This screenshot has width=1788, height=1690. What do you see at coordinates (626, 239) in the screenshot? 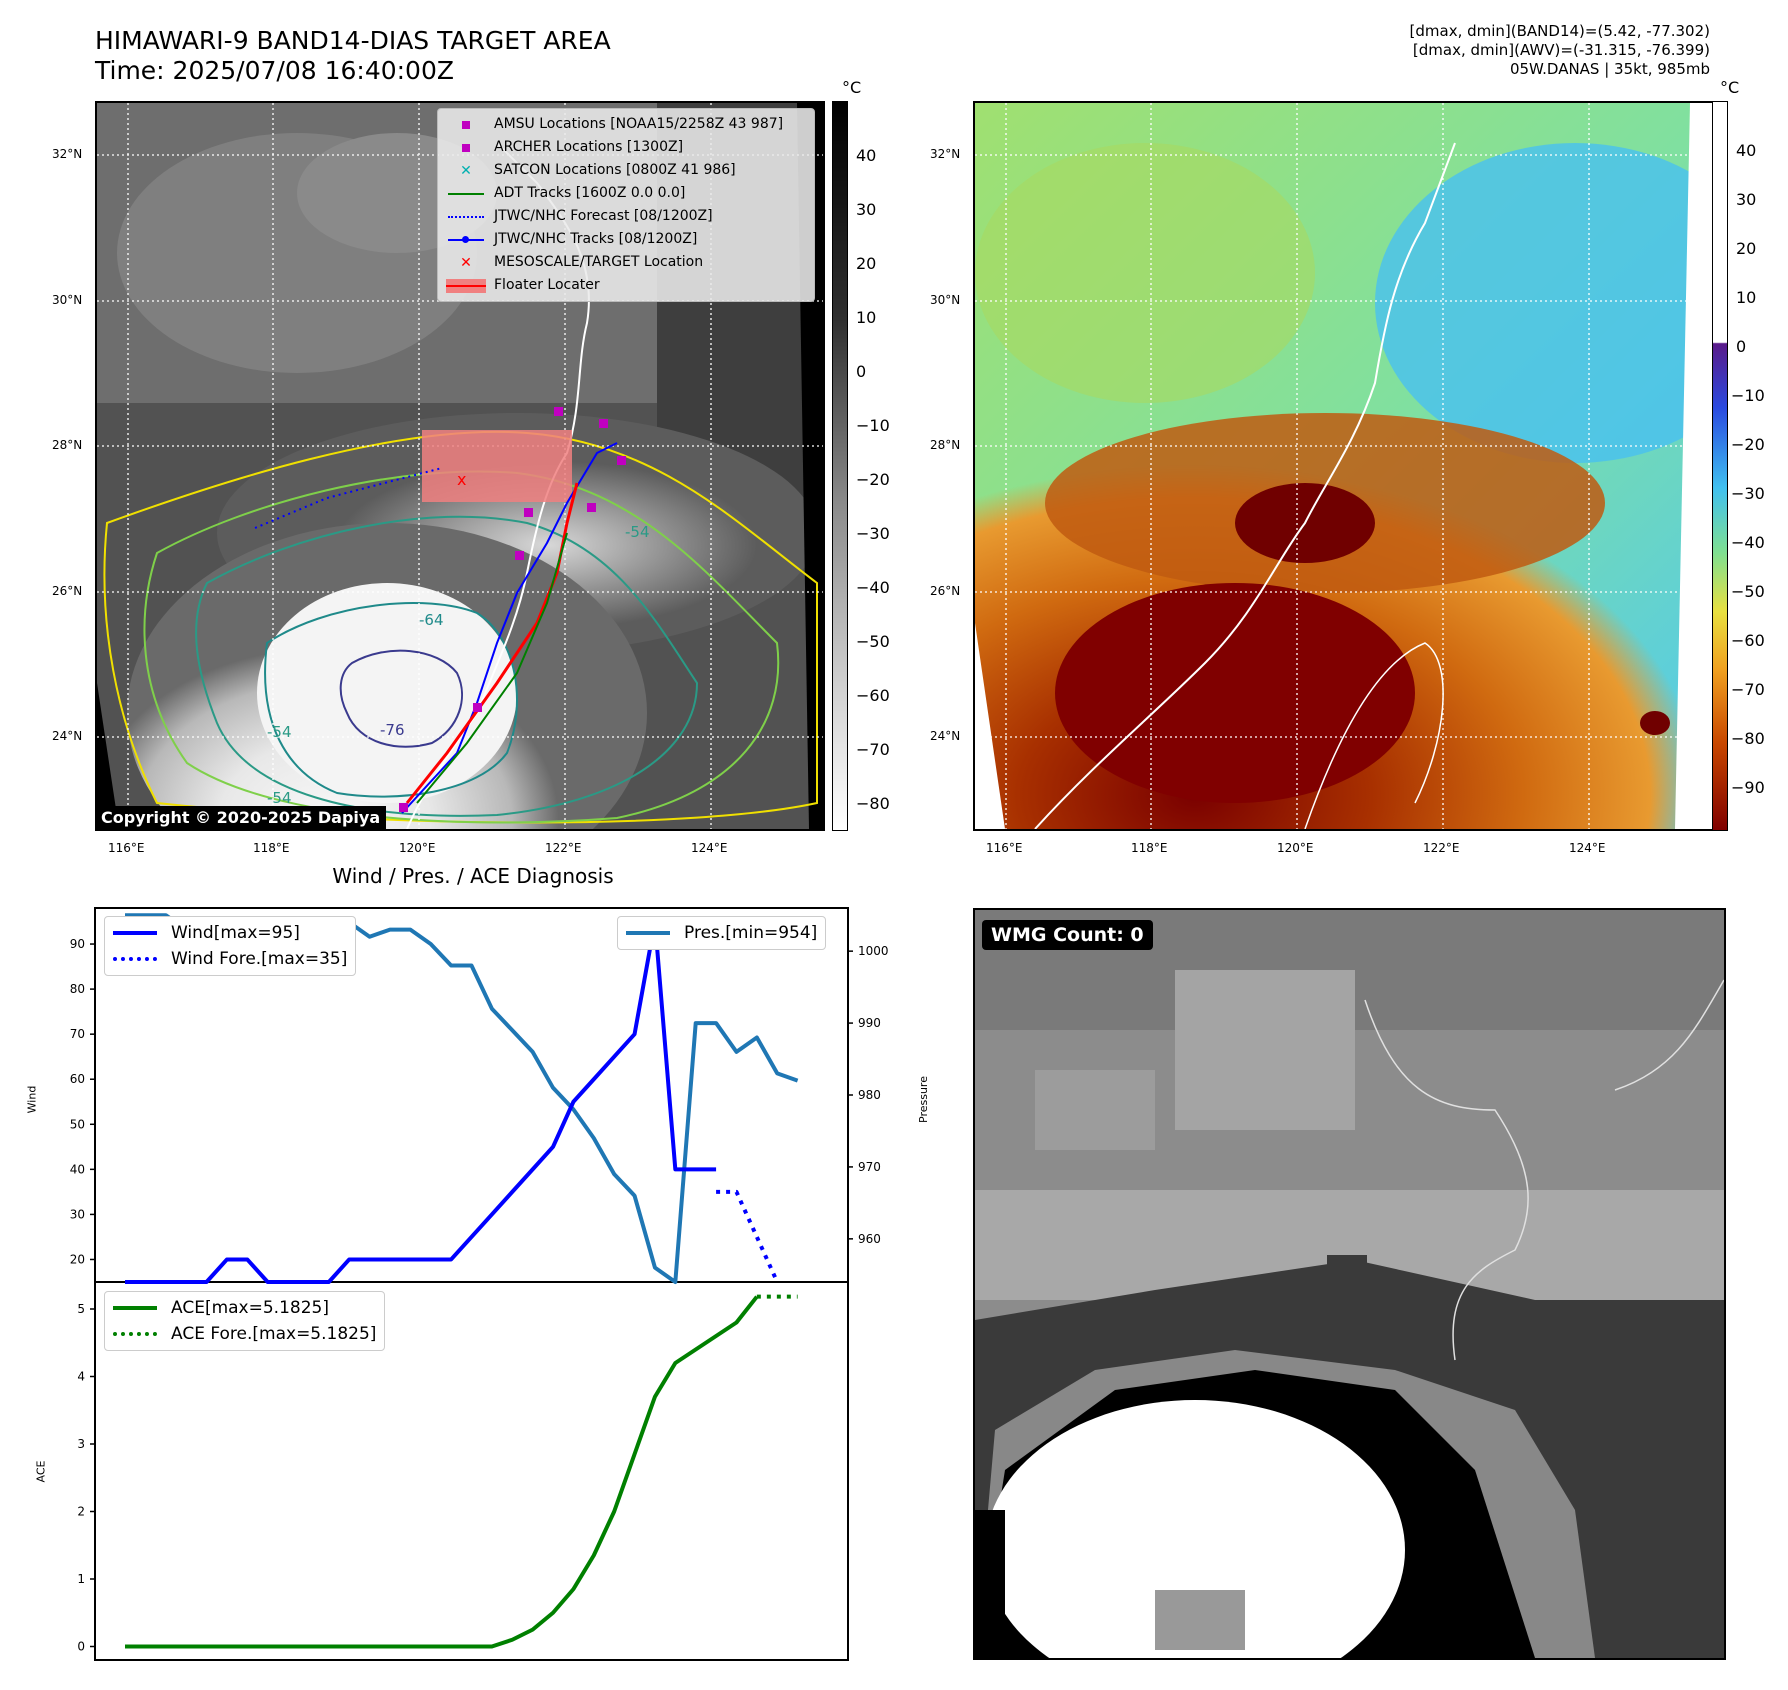
I see `legend-item-tracks: JTWC/NHC Tracks [08/1200Z]` at bounding box center [626, 239].